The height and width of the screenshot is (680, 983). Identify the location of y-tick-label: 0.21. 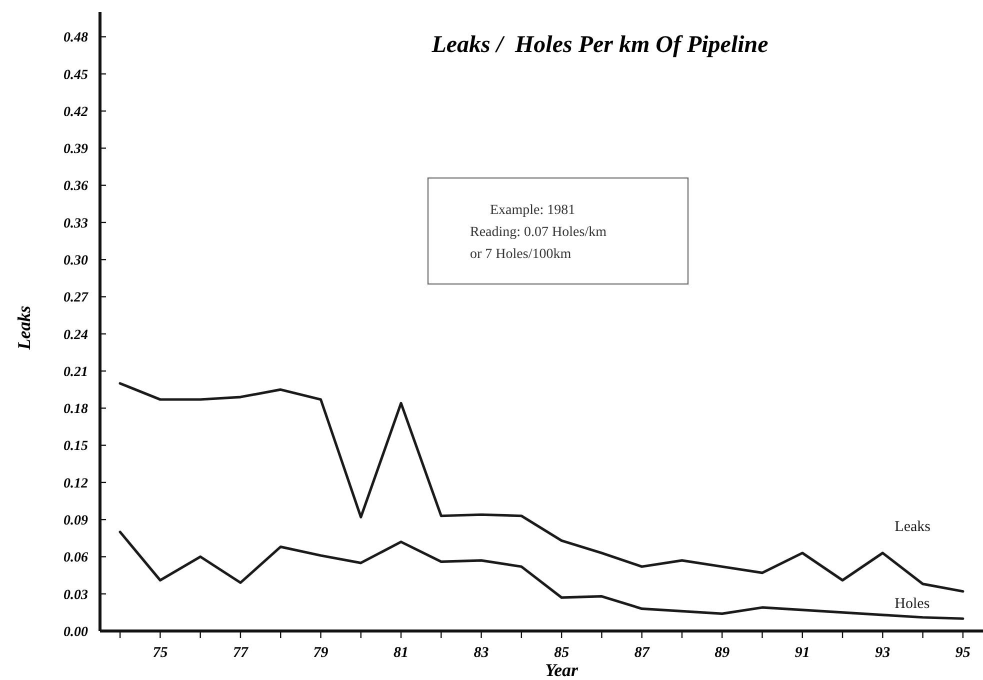
(76, 372).